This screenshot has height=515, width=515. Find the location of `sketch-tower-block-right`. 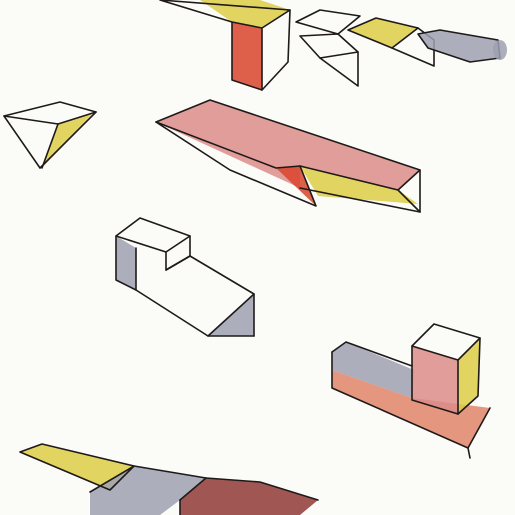

sketch-tower-block-right is located at coordinates (411, 391).